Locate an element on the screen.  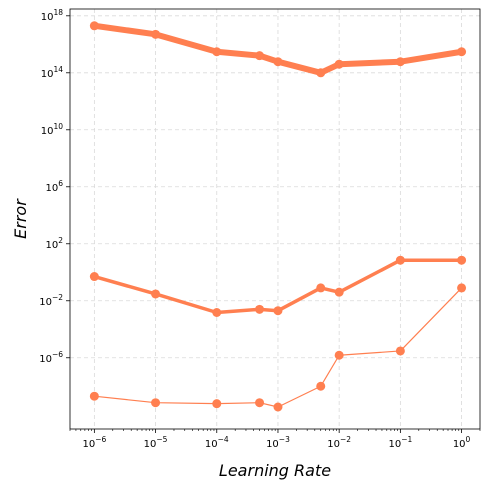
x-tick-label: 10⁻³ is located at coordinates (278, 442).